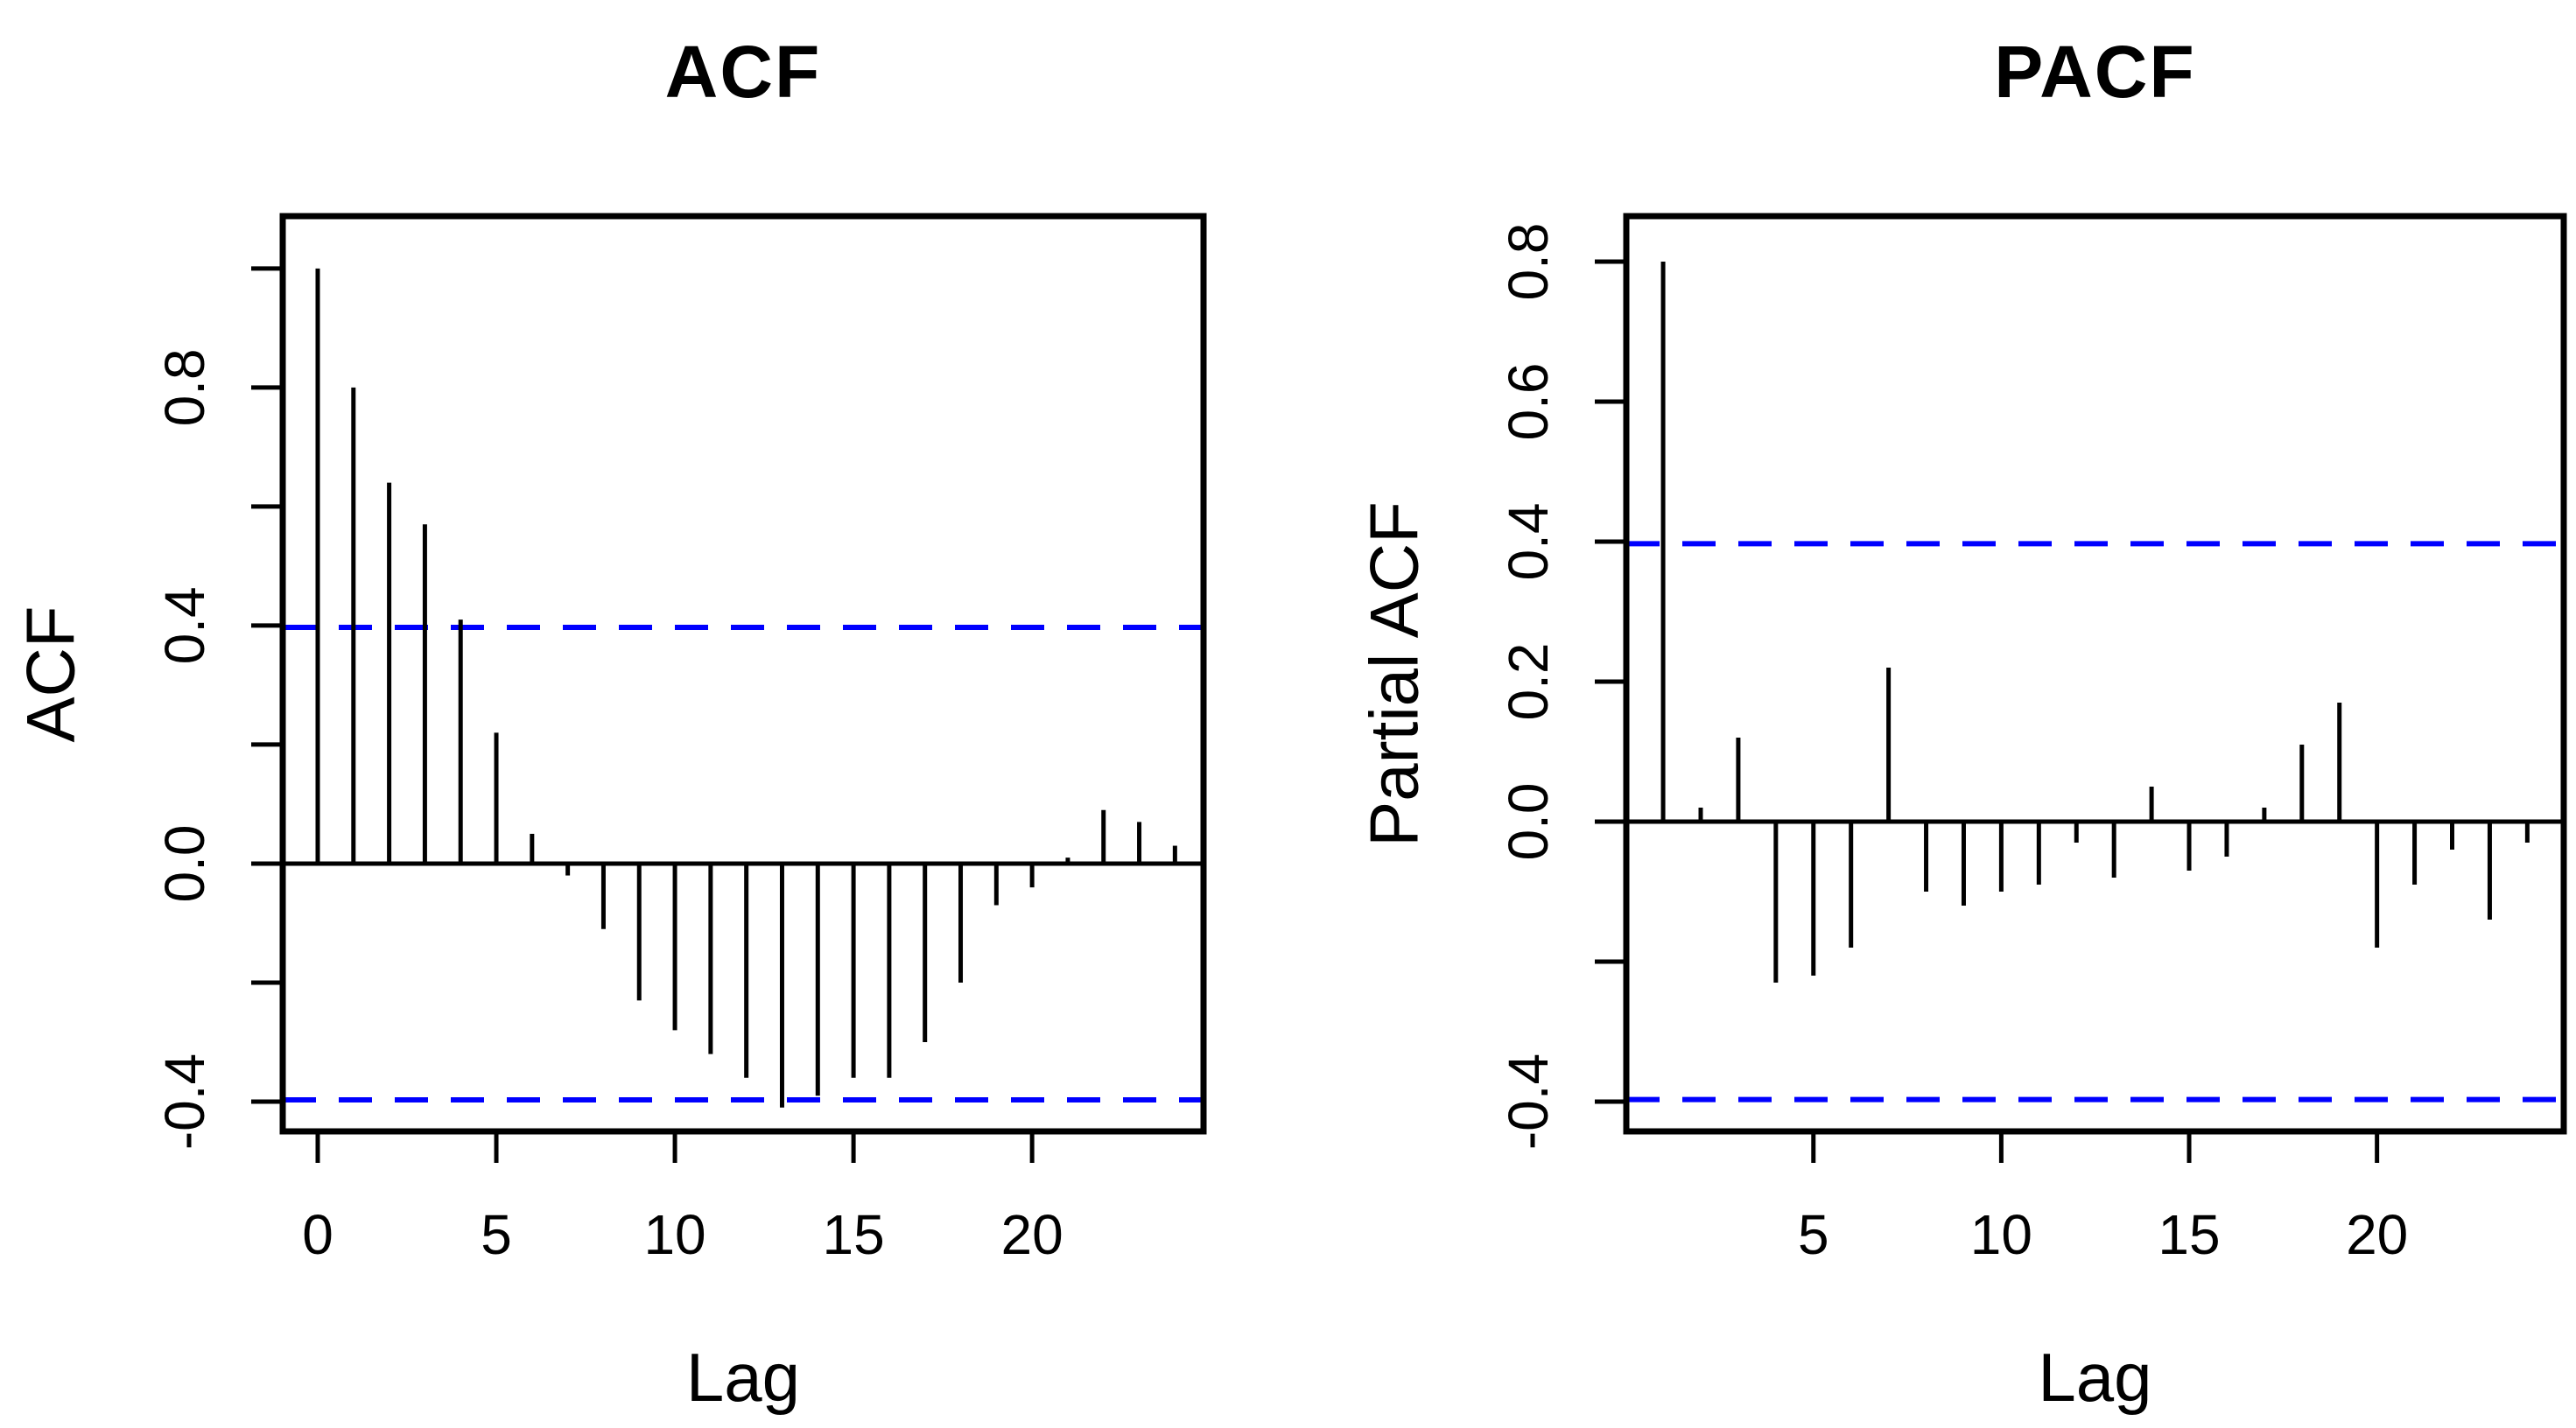  I want to click on acf-y-axis-label-wrap: ACF, so click(62, 673).